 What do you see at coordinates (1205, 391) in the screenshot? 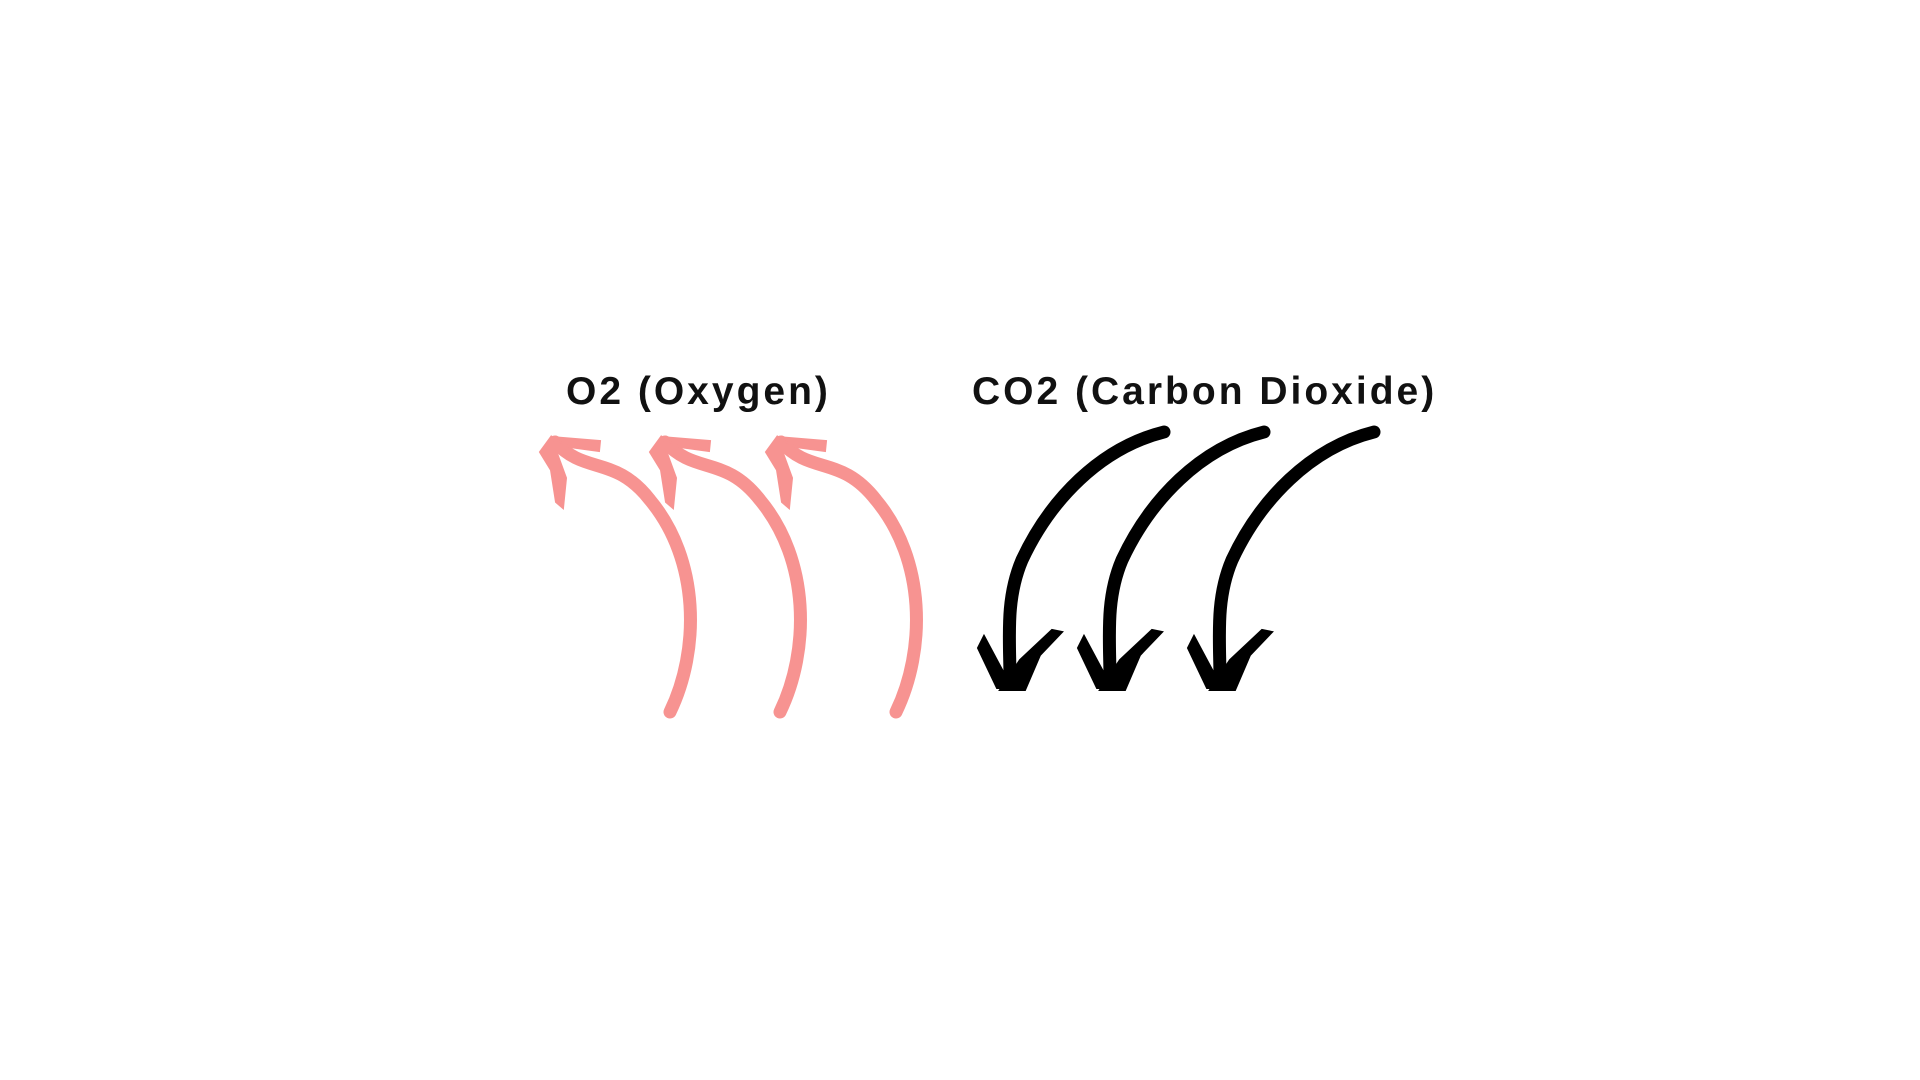
I see `carbon-dioxide-label: CO2 (Carbon Dioxide)` at bounding box center [1205, 391].